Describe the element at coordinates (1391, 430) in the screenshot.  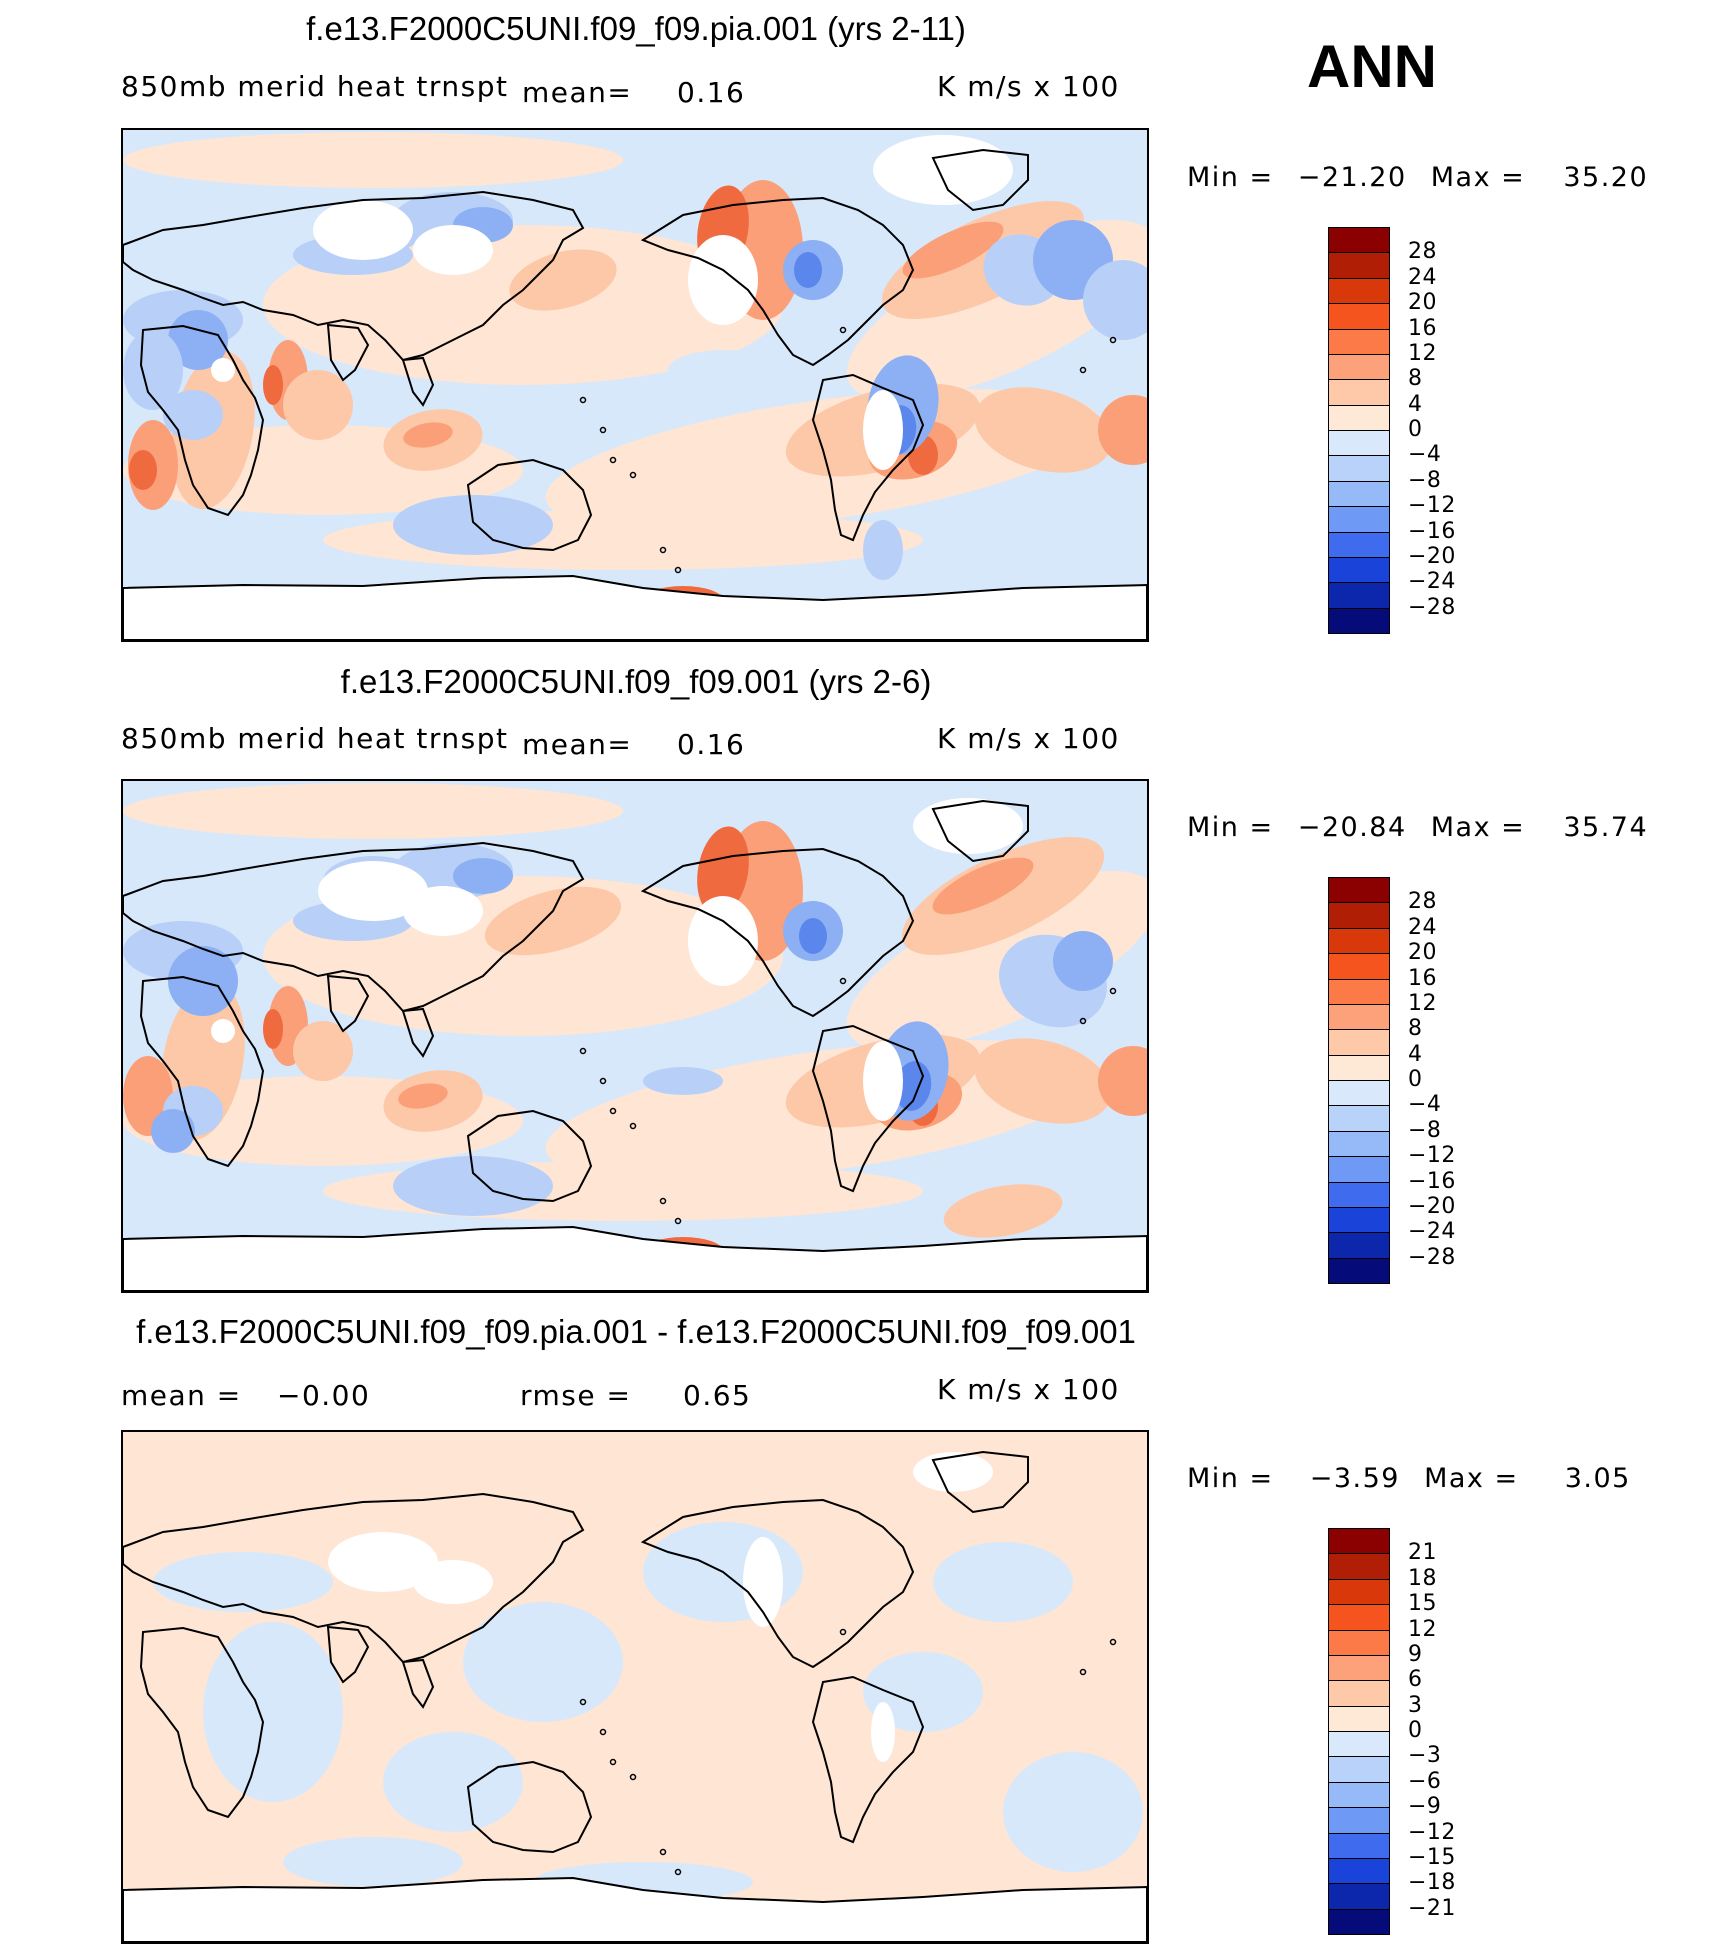
I see `panel-1-colorbar: 28 24 20 16 12 8 4 0 −4 −8 −12 −16 −20 −24 −28` at that location.